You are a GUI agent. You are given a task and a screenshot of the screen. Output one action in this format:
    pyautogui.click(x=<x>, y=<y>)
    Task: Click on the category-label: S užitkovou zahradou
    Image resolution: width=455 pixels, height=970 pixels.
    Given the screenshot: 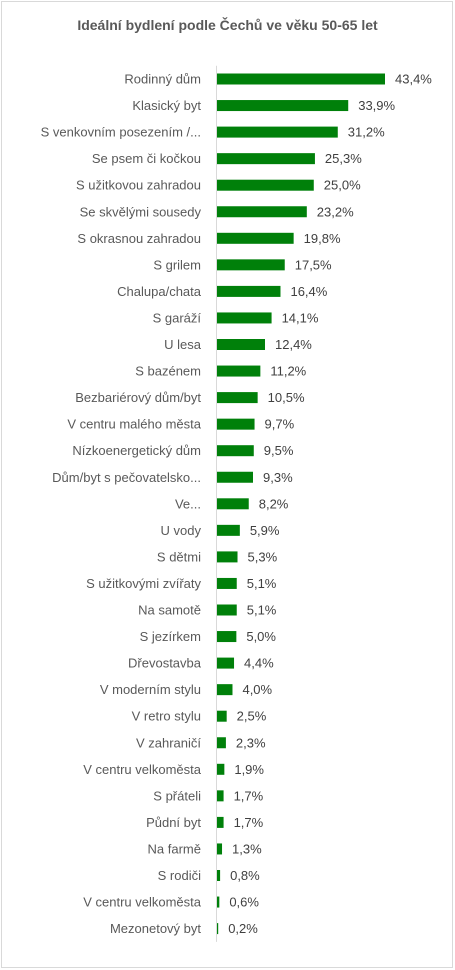 What is the action you would take?
    pyautogui.click(x=138, y=185)
    